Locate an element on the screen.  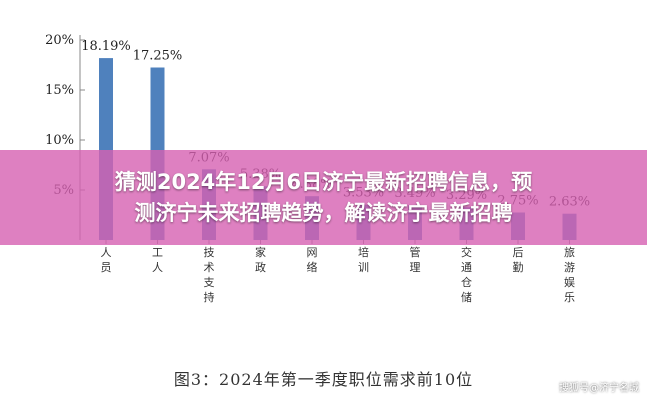
banner-title-line-2: 测济宁未来招聘趋势，解读济宁最新招聘 is located at coordinates (323, 212).